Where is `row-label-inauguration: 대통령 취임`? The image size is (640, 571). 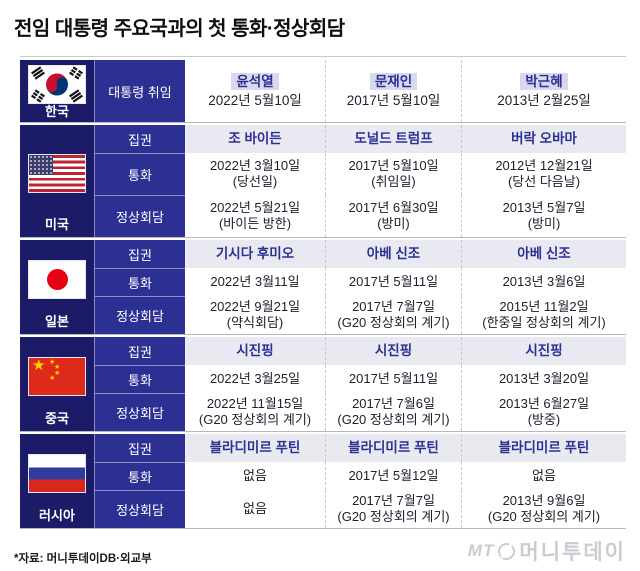
row-label-inauguration: 대통령 취임 is located at coordinates (139, 91).